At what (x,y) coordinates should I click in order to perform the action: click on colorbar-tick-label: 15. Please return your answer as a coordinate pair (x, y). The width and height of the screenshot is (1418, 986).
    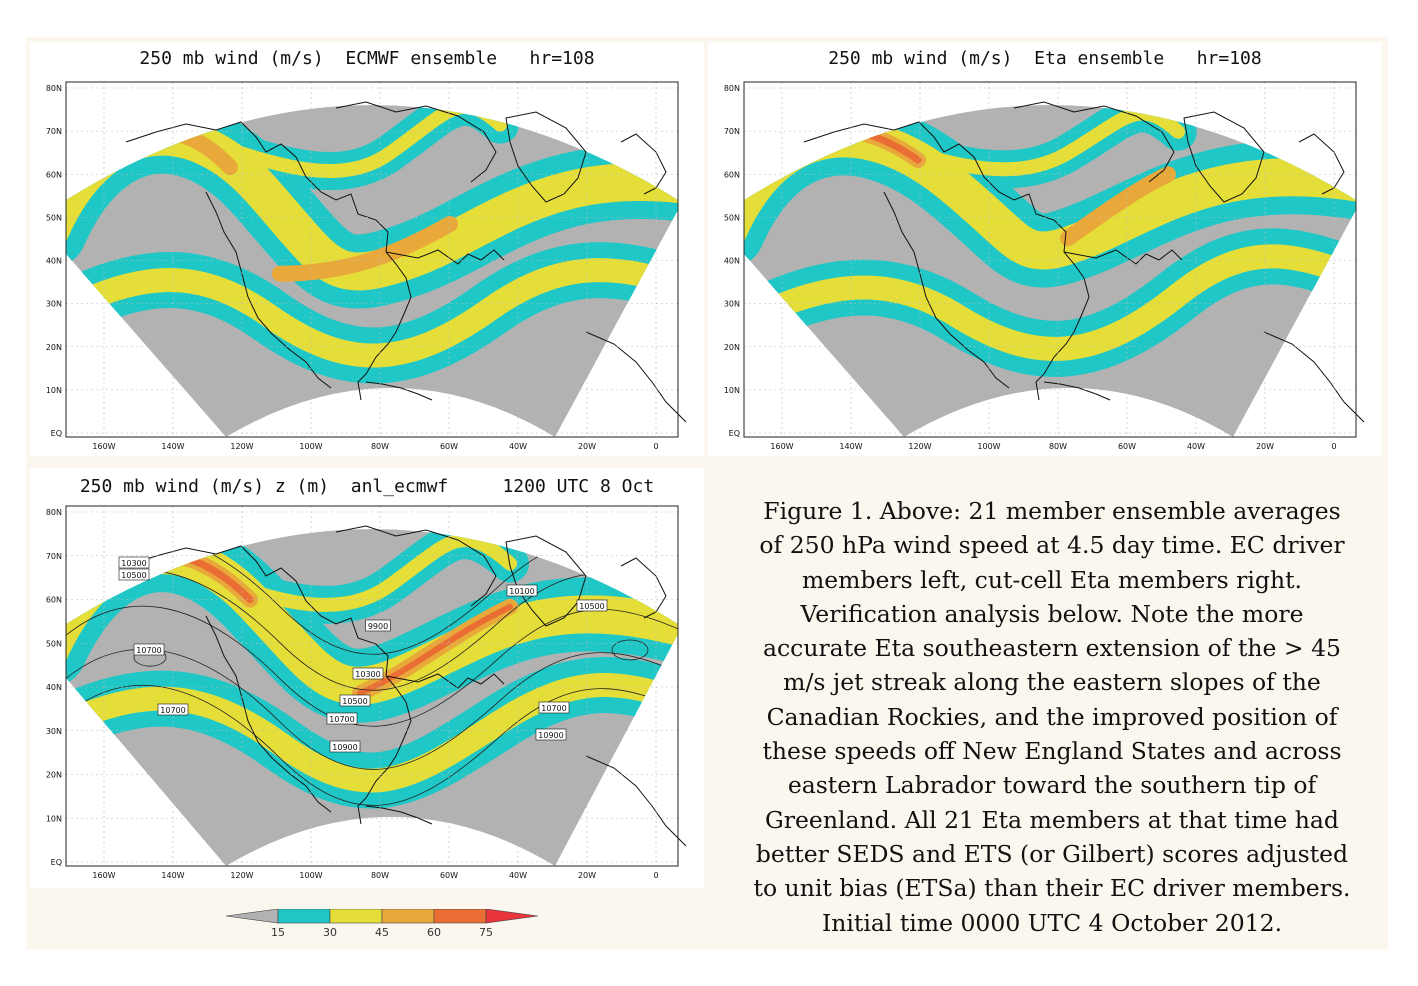
    Looking at the image, I should click on (278, 932).